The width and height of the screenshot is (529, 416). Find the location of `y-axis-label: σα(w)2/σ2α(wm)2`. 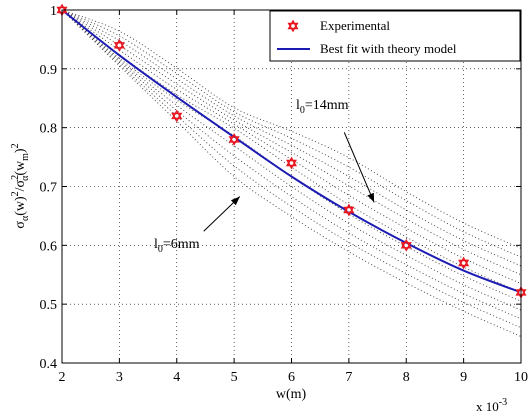

y-axis-label: σα(w)2/σ2α(wm)2 is located at coordinates (20, 185).